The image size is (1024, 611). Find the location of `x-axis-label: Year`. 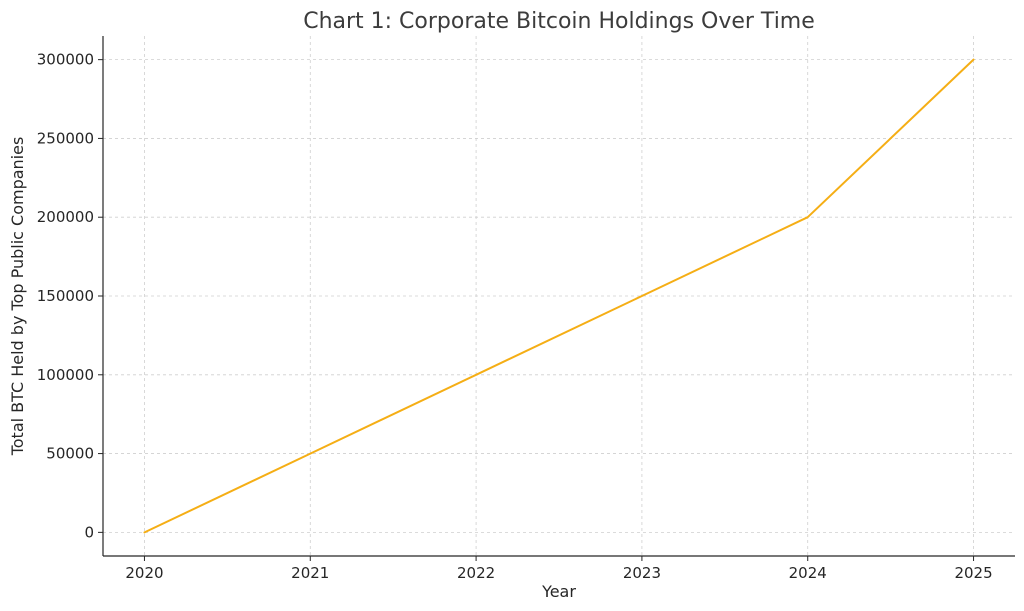

x-axis-label: Year is located at coordinates (558, 591).